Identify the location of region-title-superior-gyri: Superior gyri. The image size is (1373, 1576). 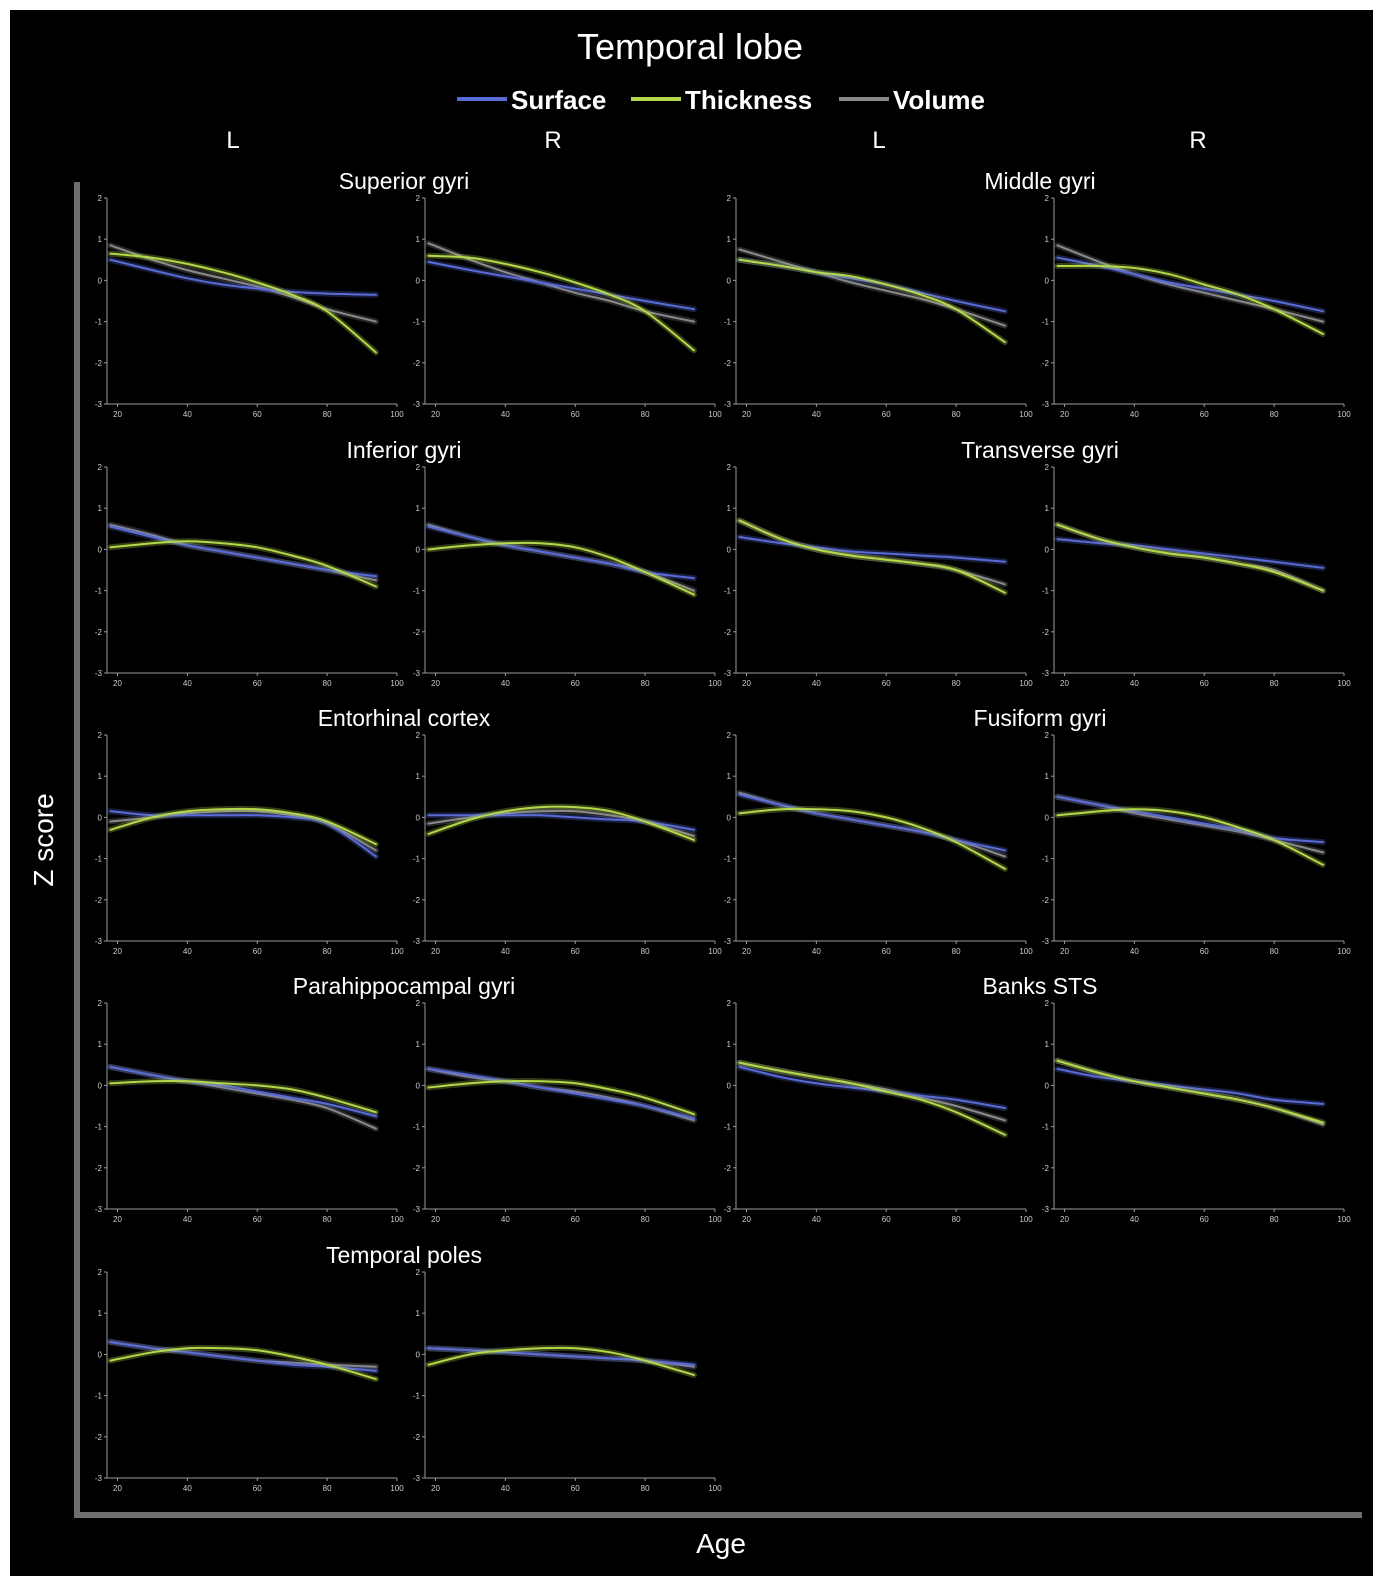
(404, 181).